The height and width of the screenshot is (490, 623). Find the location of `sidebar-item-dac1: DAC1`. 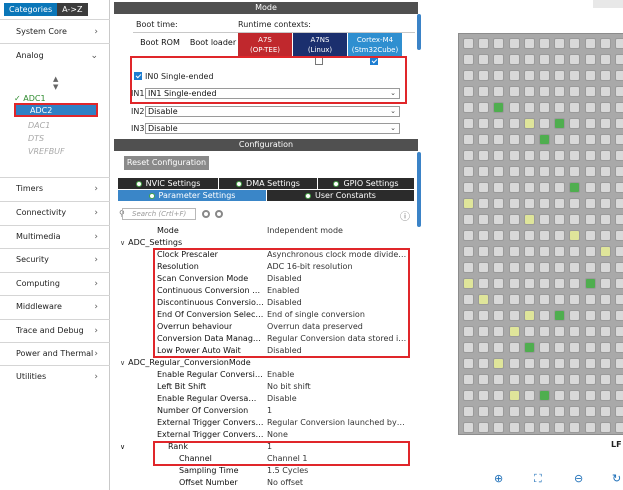

sidebar-item-dac1: DAC1 is located at coordinates (39, 125).